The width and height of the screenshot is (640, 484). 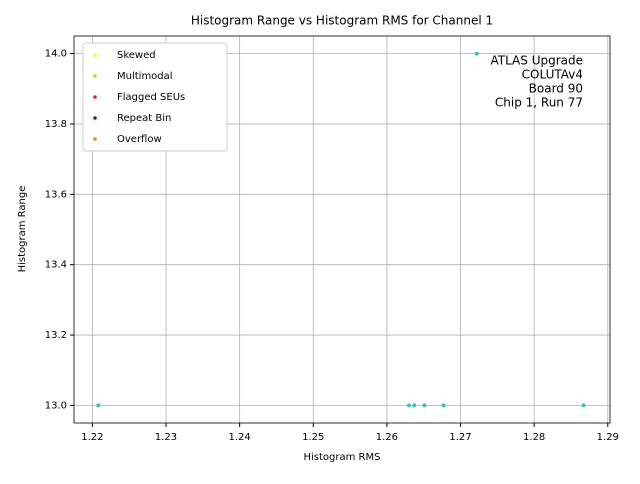 What do you see at coordinates (151, 97) in the screenshot?
I see `legend-label: Flagged SEUs` at bounding box center [151, 97].